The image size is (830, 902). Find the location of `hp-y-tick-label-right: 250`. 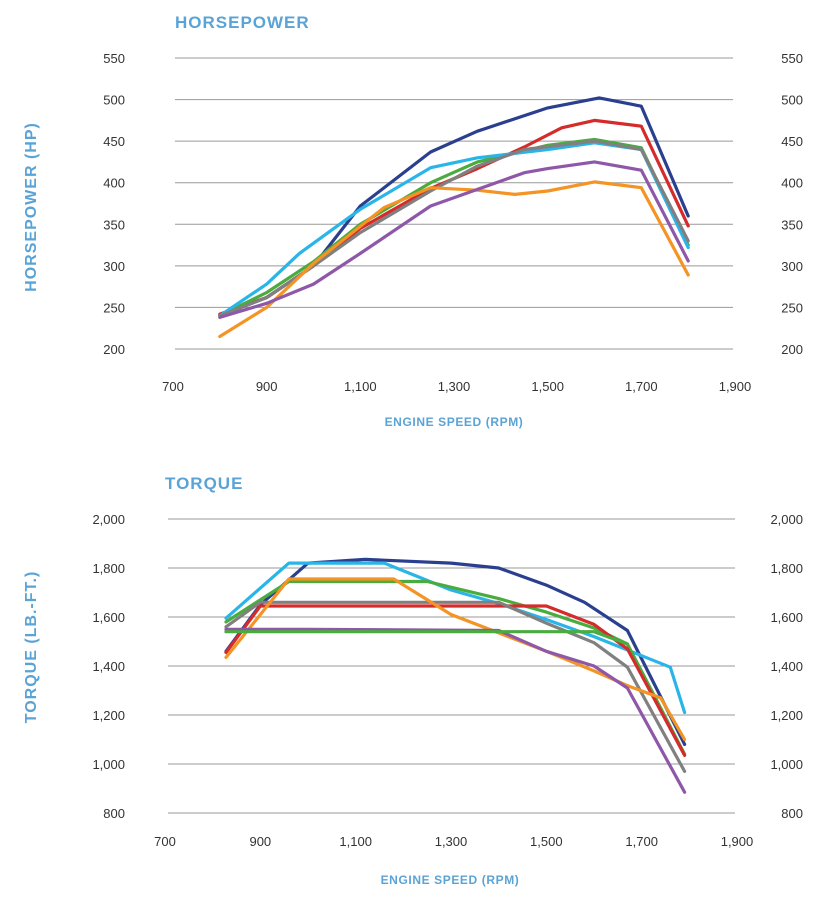

hp-y-tick-label-right: 250 is located at coordinates (792, 307).